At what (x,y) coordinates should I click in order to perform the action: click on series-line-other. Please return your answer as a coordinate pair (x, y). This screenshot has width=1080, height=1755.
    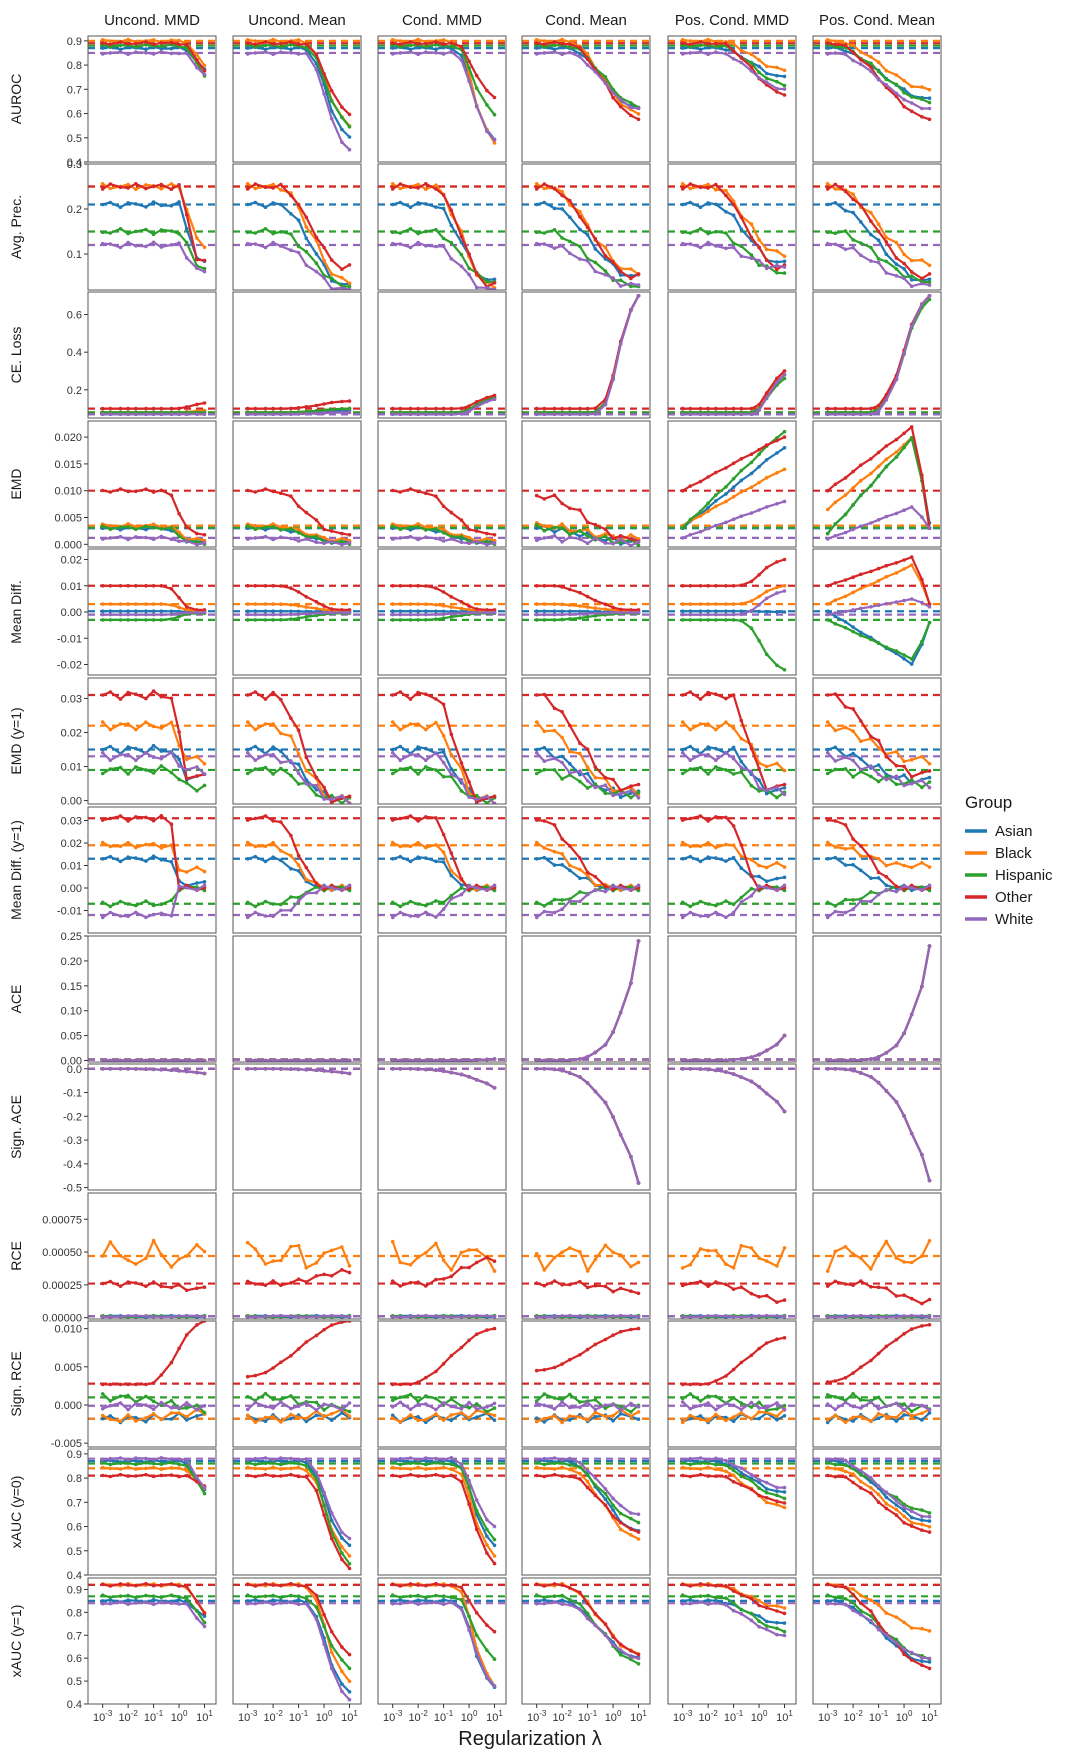
    Looking at the image, I should click on (879, 1003).